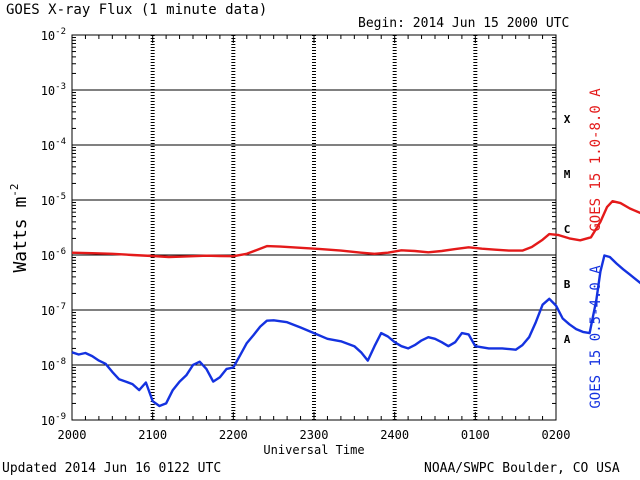  I want to click on x-tick-label: 2100, so click(152, 435).